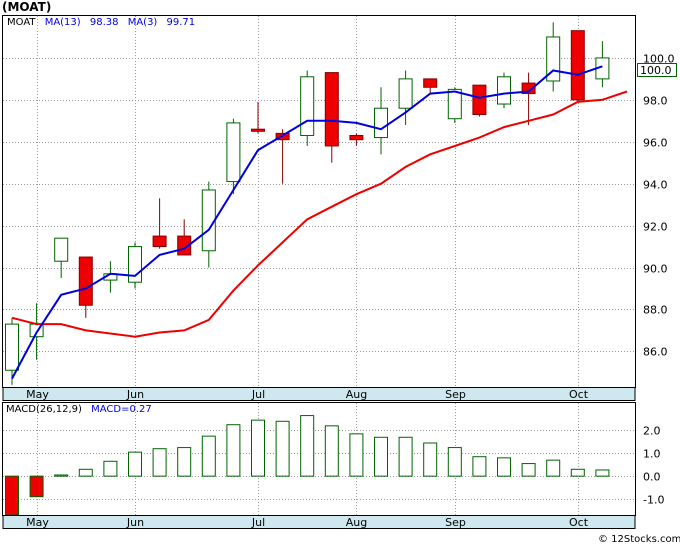 Image resolution: width=680 pixels, height=546 pixels. I want to click on macd-x-axis: May Jun Jul Aug Sep Oct, so click(307, 522).